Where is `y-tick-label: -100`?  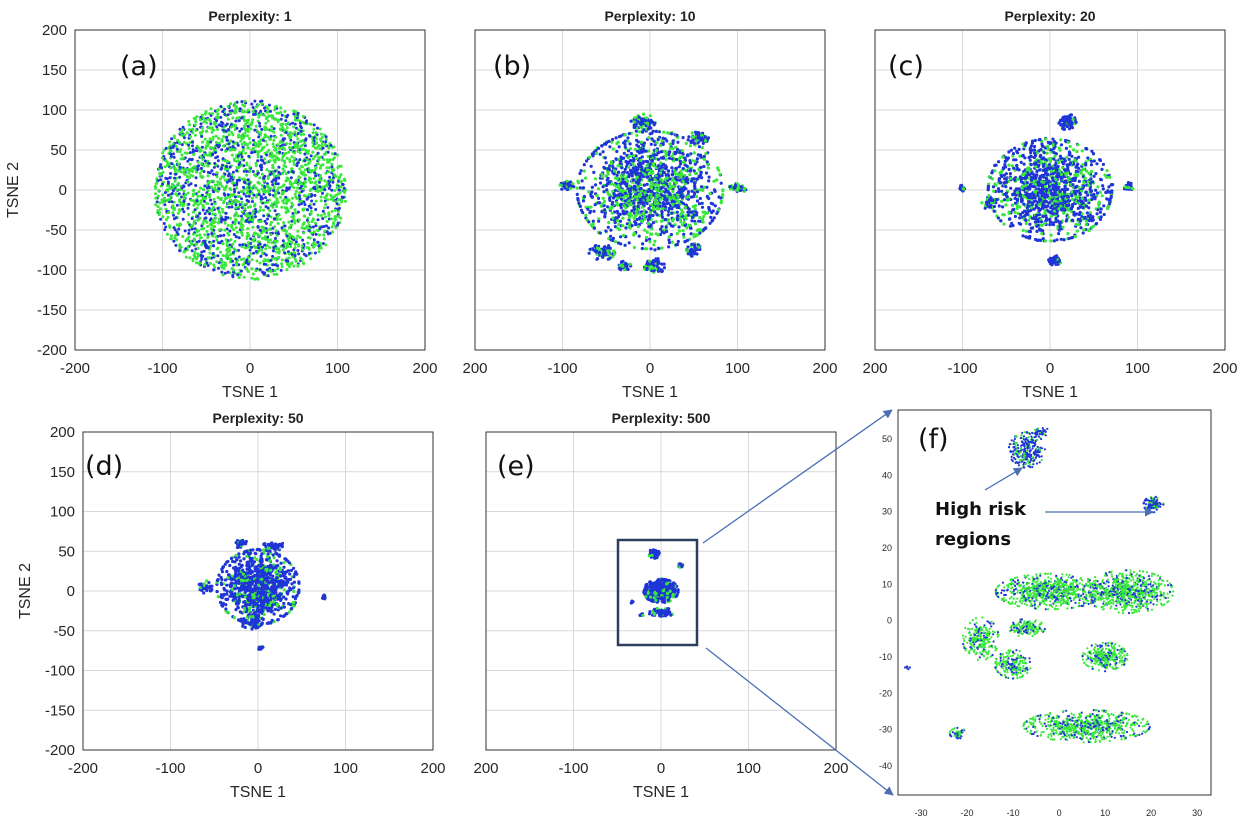 y-tick-label: -100 is located at coordinates (52, 270).